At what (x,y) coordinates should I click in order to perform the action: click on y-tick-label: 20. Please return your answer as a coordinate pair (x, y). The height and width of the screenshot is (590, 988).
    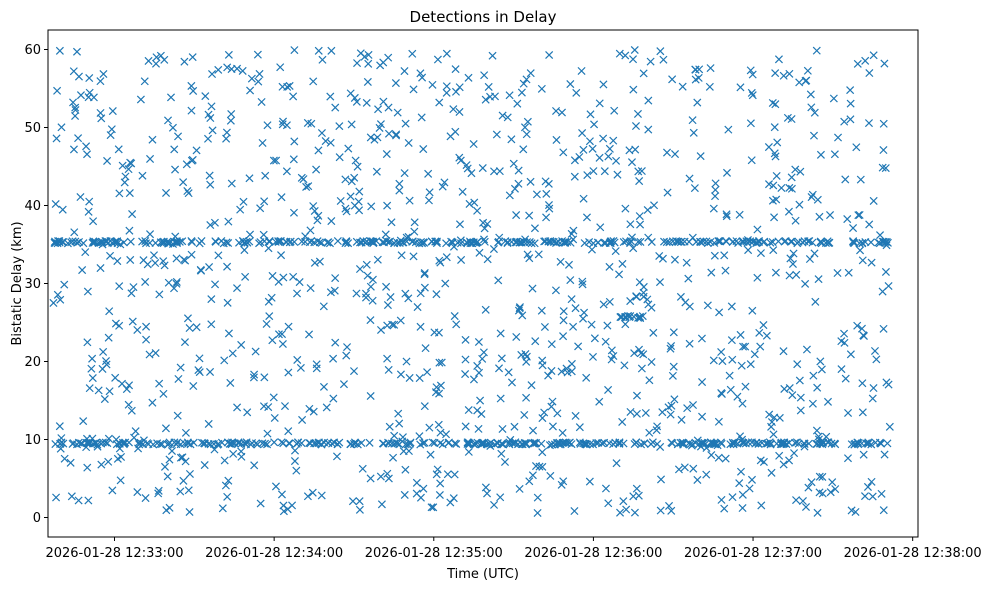
    Looking at the image, I should click on (32, 362).